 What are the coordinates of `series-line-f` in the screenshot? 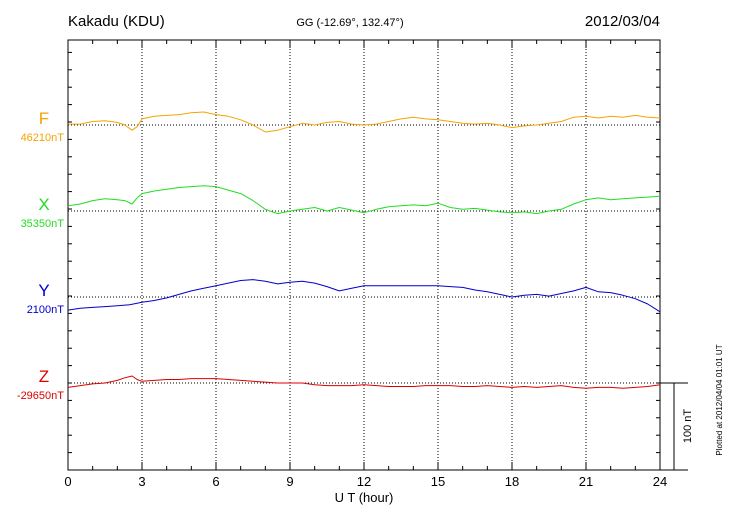 It's located at (364, 122).